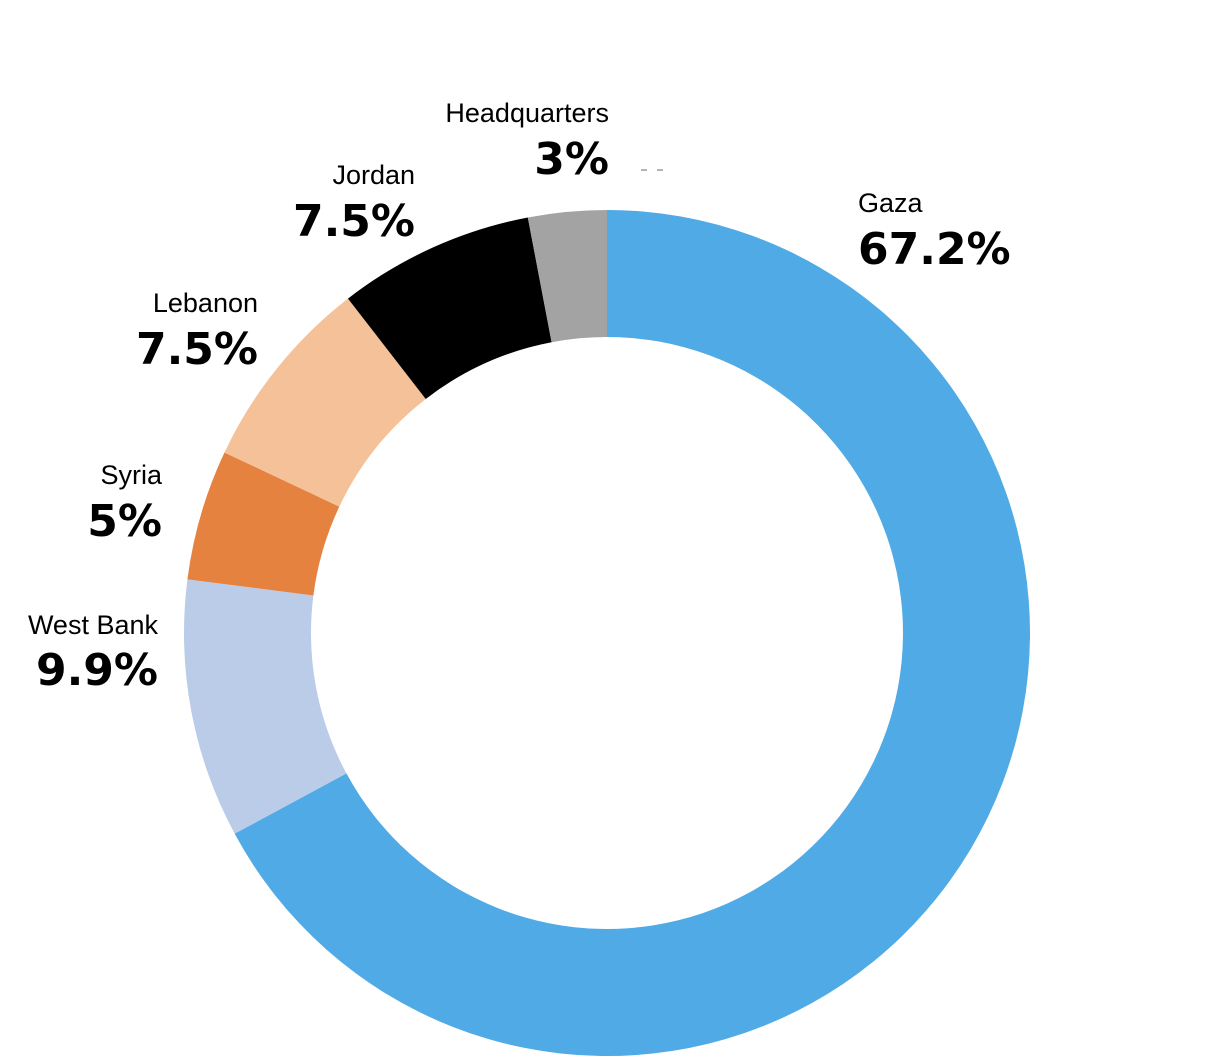 The image size is (1214, 1062). What do you see at coordinates (97, 670) in the screenshot?
I see `slice-value-west-bank: 9.9%` at bounding box center [97, 670].